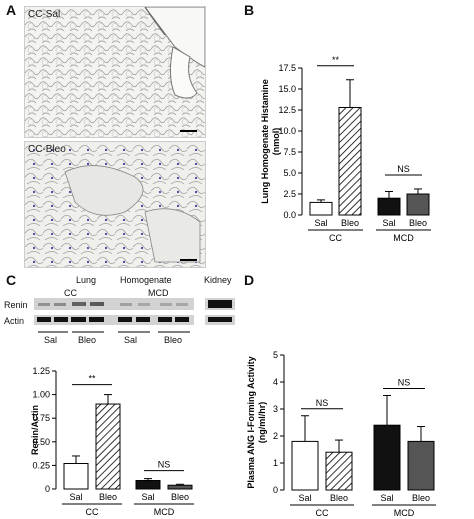 The width and height of the screenshot is (474, 519). What do you see at coordinates (35, 430) in the screenshot?
I see `y-axis-label: Renin/Actin` at bounding box center [35, 430].